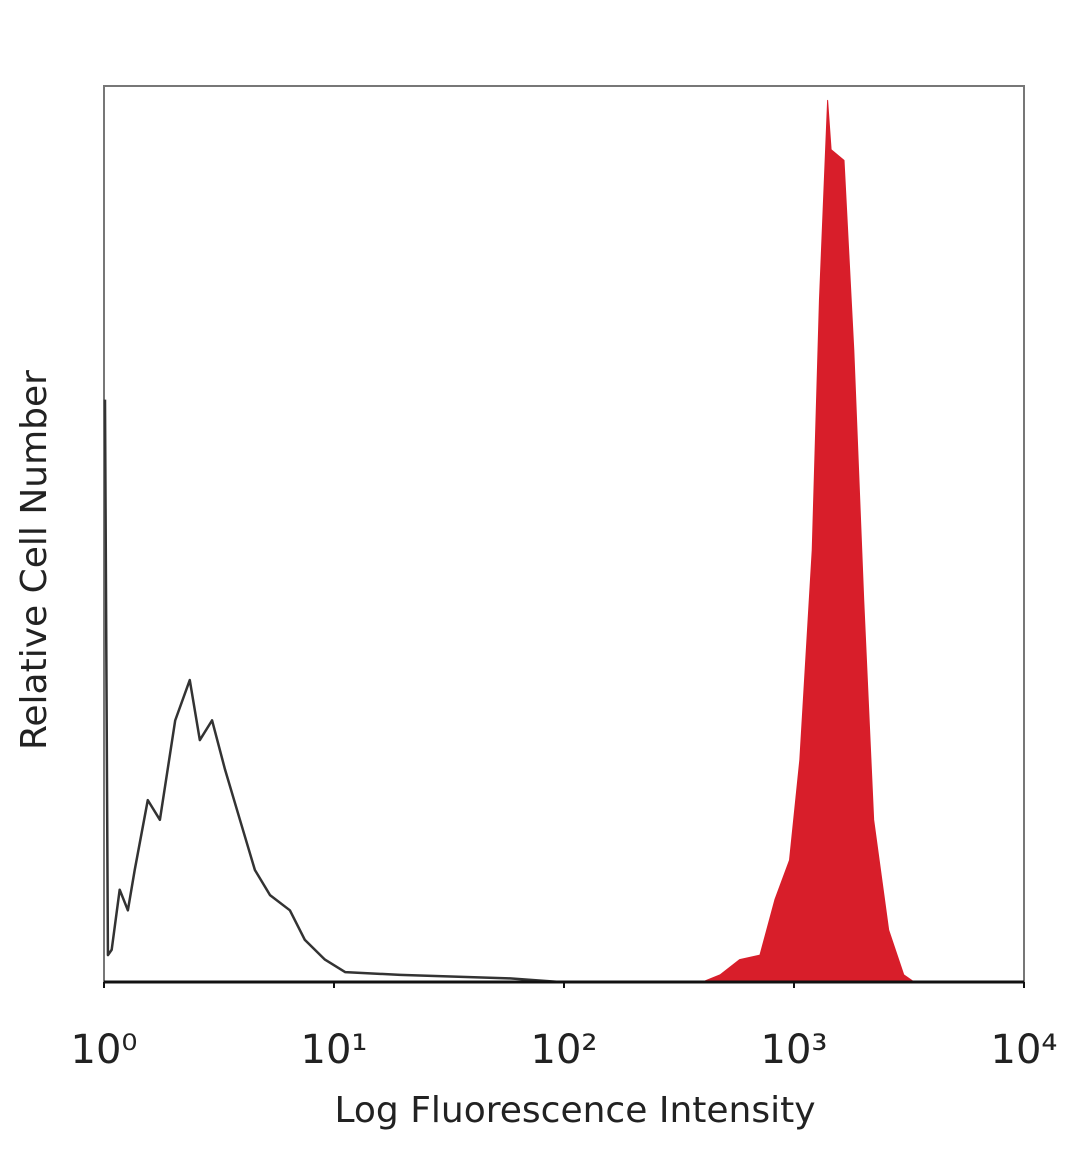  What do you see at coordinates (808, 541) in the screenshot?
I see `histogram-area` at bounding box center [808, 541].